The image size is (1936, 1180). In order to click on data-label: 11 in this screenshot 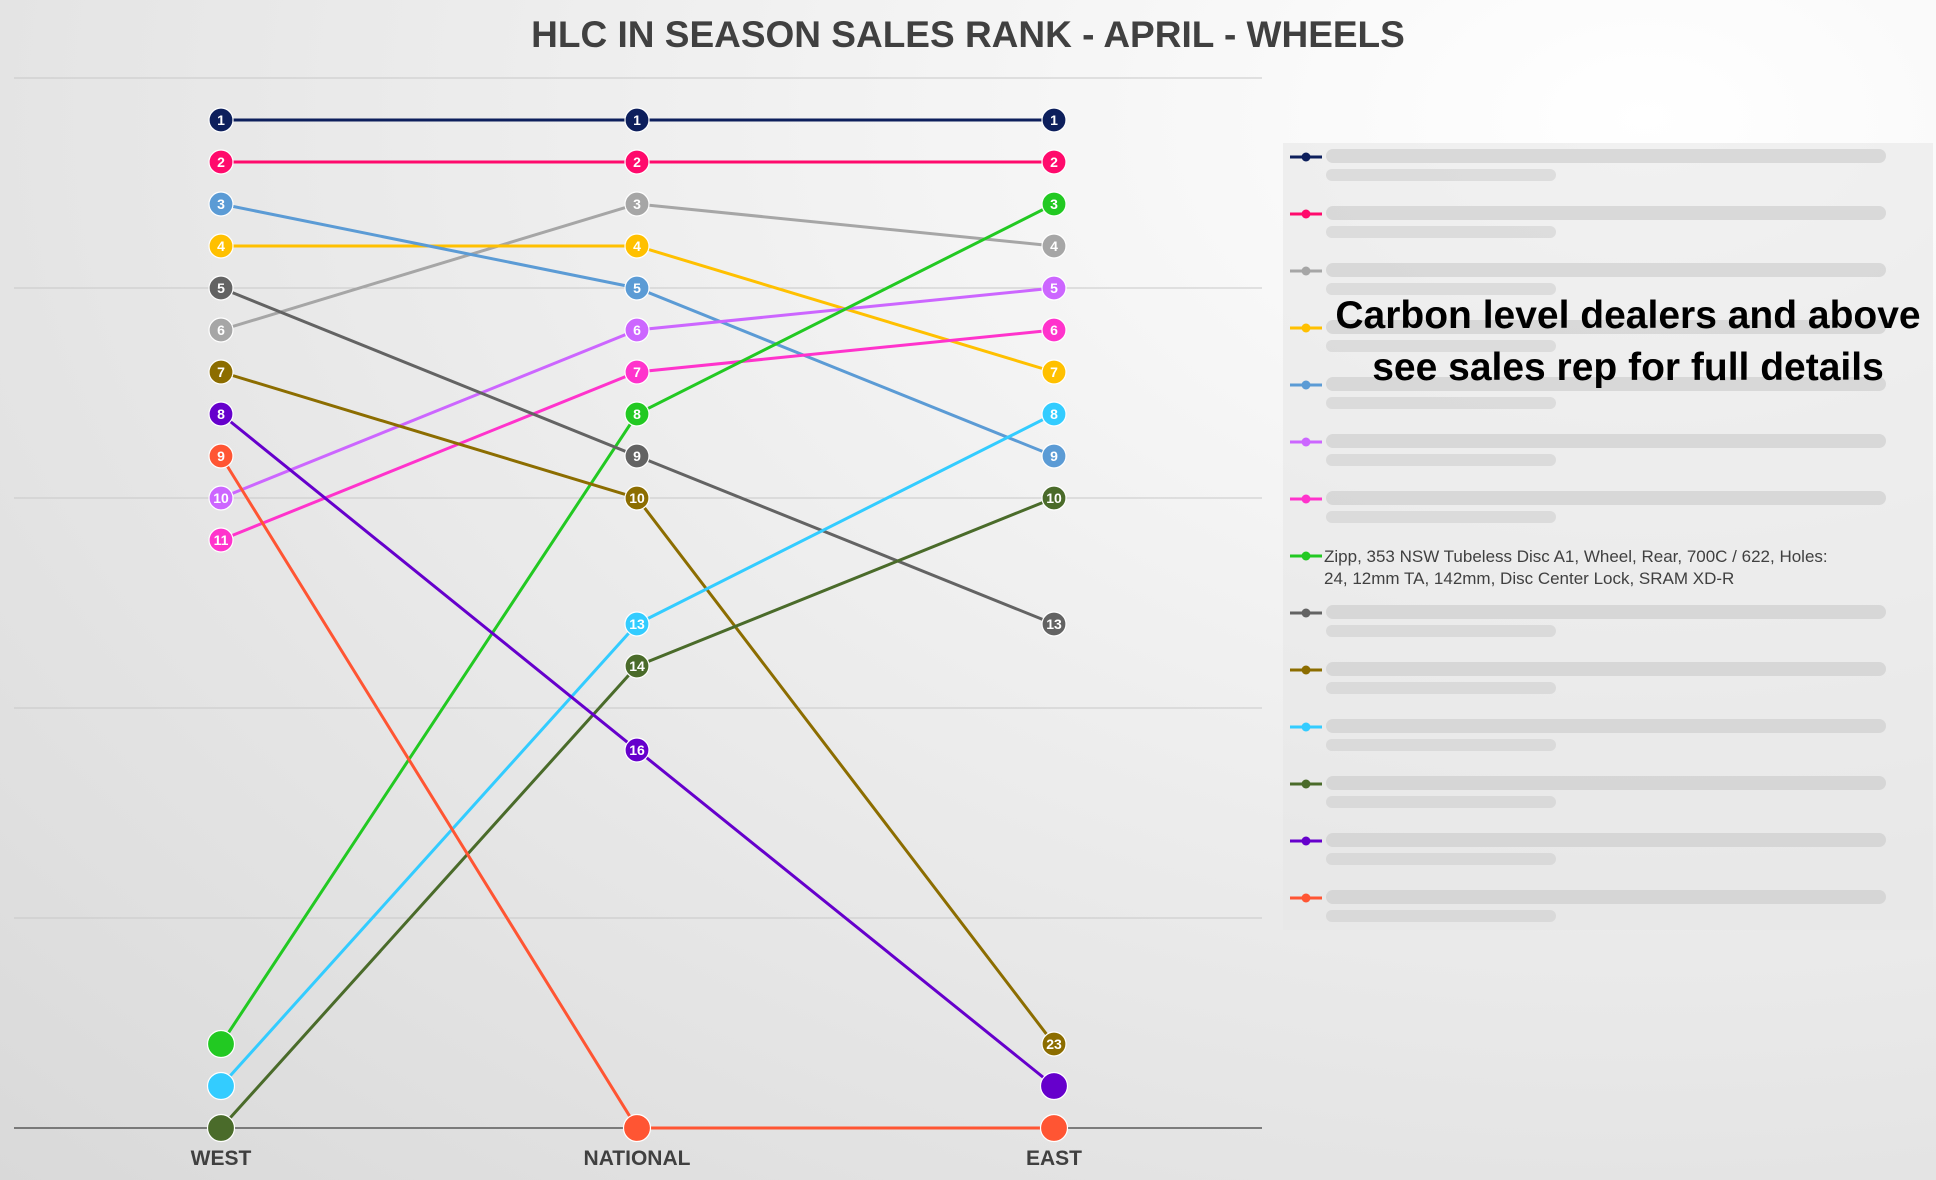, I will do `click(221, 540)`.